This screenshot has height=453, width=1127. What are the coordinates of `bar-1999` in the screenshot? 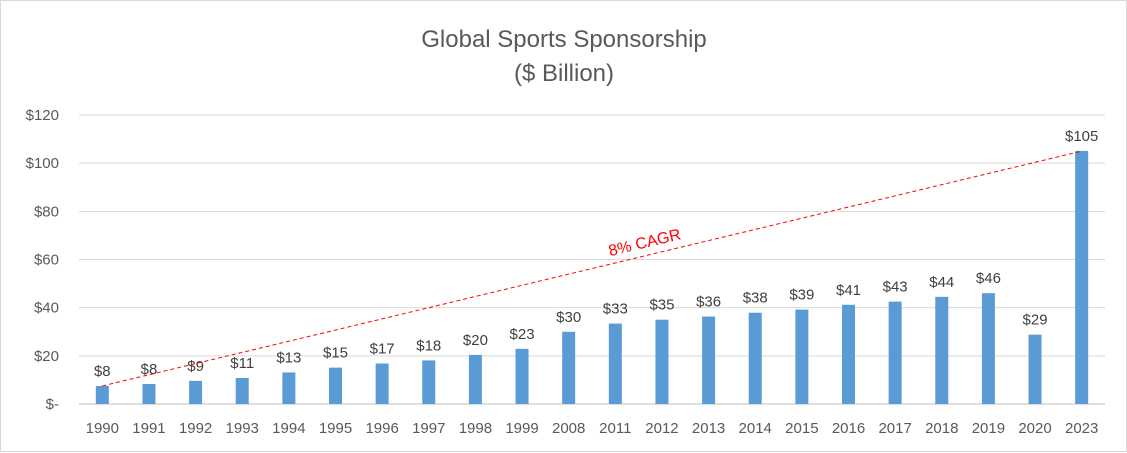 It's located at (522, 376).